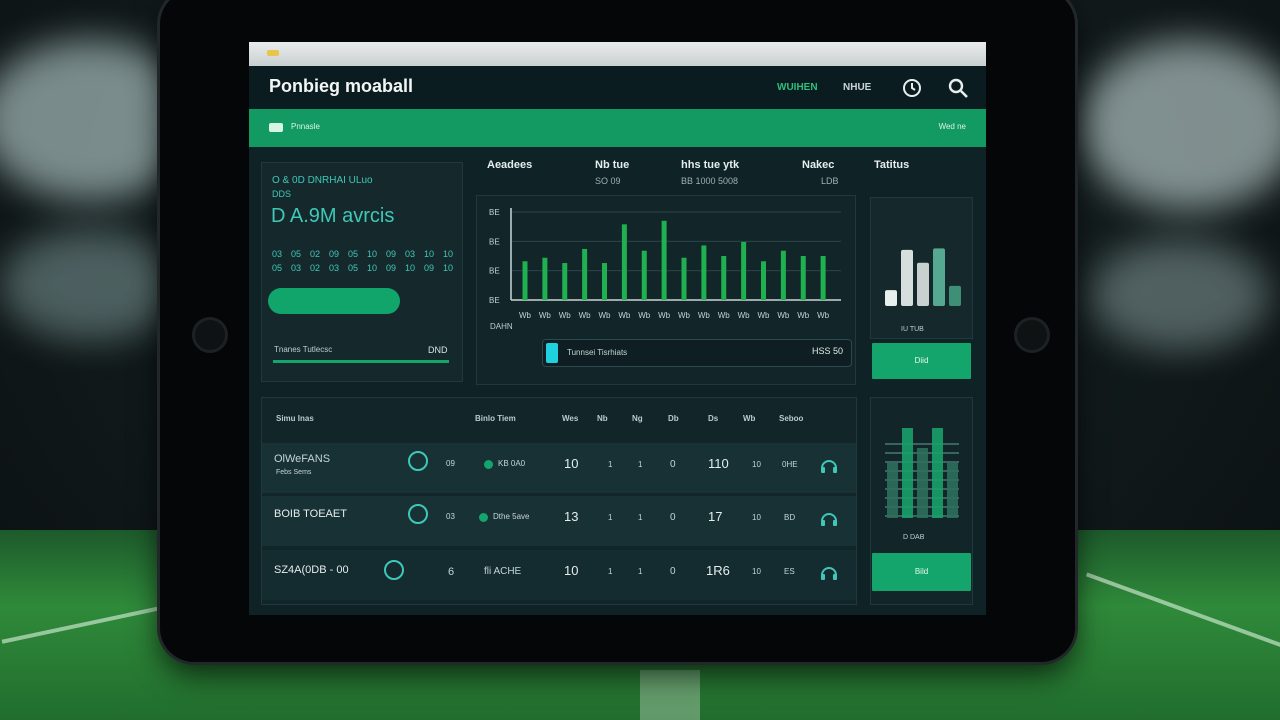 This screenshot has width=1280, height=720. Describe the element at coordinates (282, 194) in the screenshot. I see `summary-card-sub: DDS` at that location.